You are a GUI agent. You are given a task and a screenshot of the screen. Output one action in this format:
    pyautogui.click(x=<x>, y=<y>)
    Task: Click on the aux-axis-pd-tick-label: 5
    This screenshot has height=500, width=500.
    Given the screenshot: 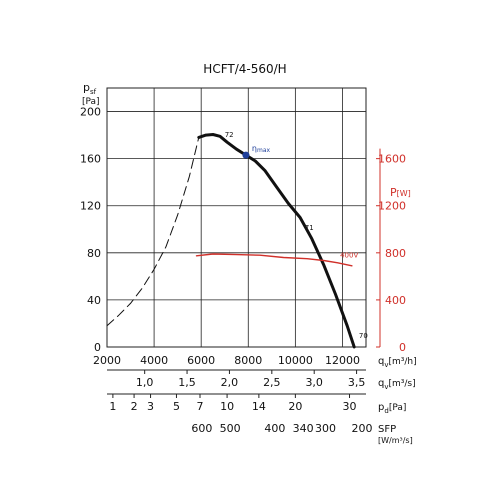 What is the action you would take?
    pyautogui.click(x=176, y=406)
    